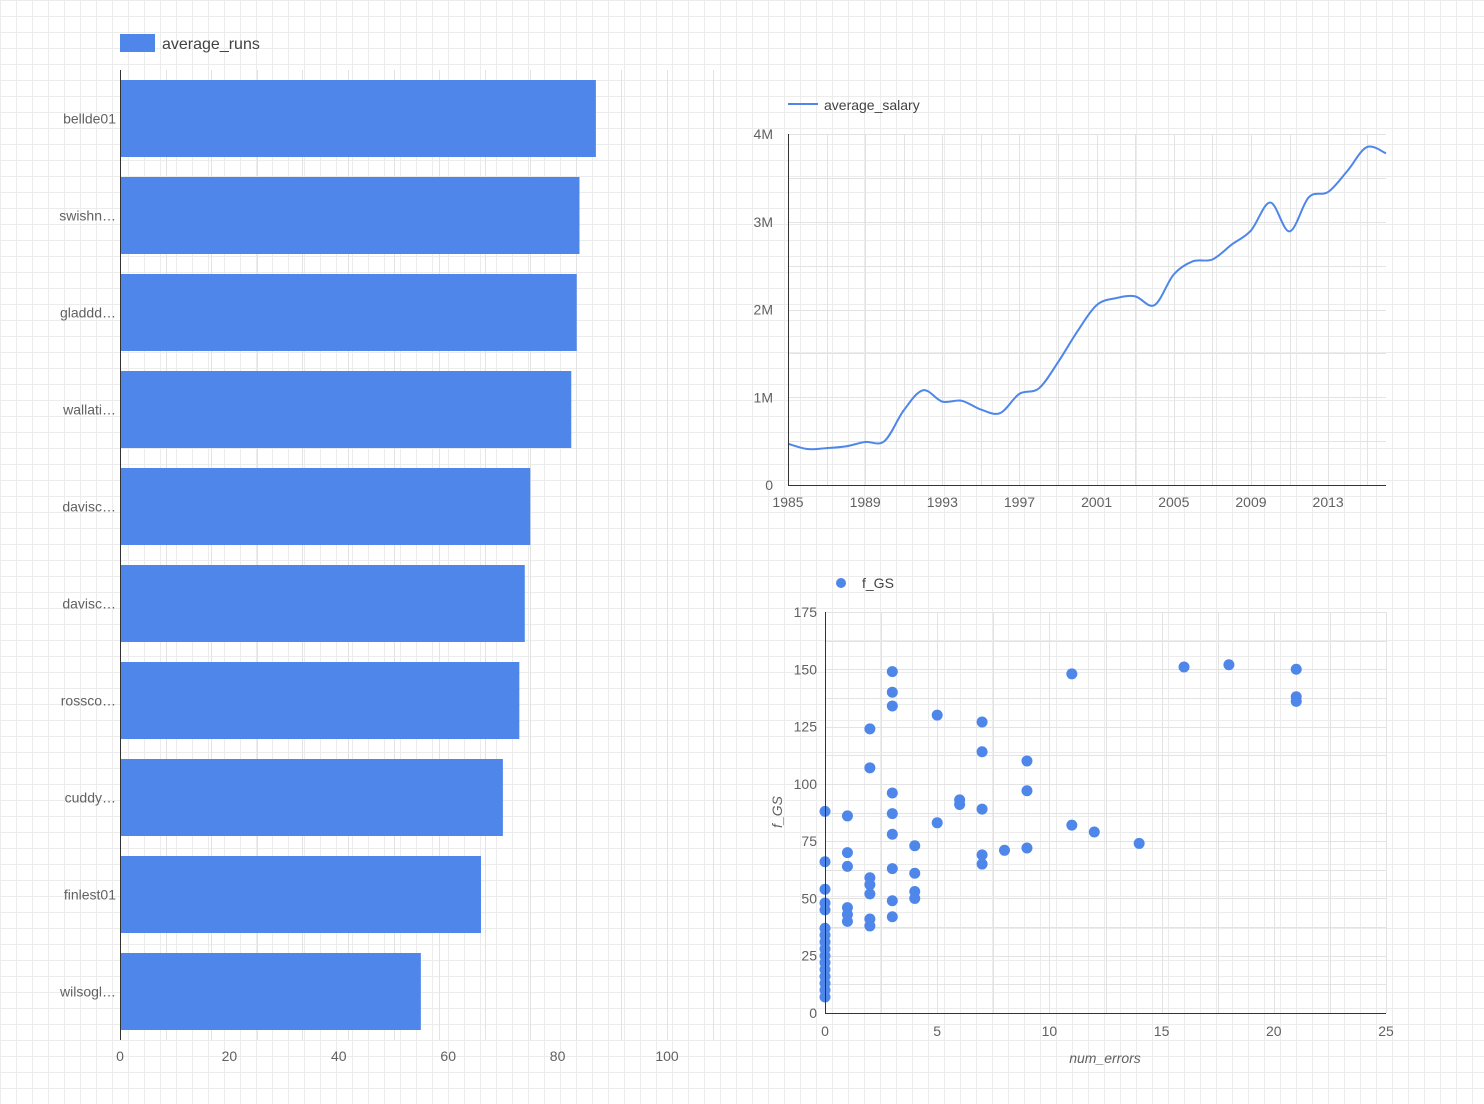 Image resolution: width=1484 pixels, height=1104 pixels. Describe the element at coordinates (397, 1056) in the screenshot. I see `x-axis-ticks: 0 20 40 60 80 100` at that location.